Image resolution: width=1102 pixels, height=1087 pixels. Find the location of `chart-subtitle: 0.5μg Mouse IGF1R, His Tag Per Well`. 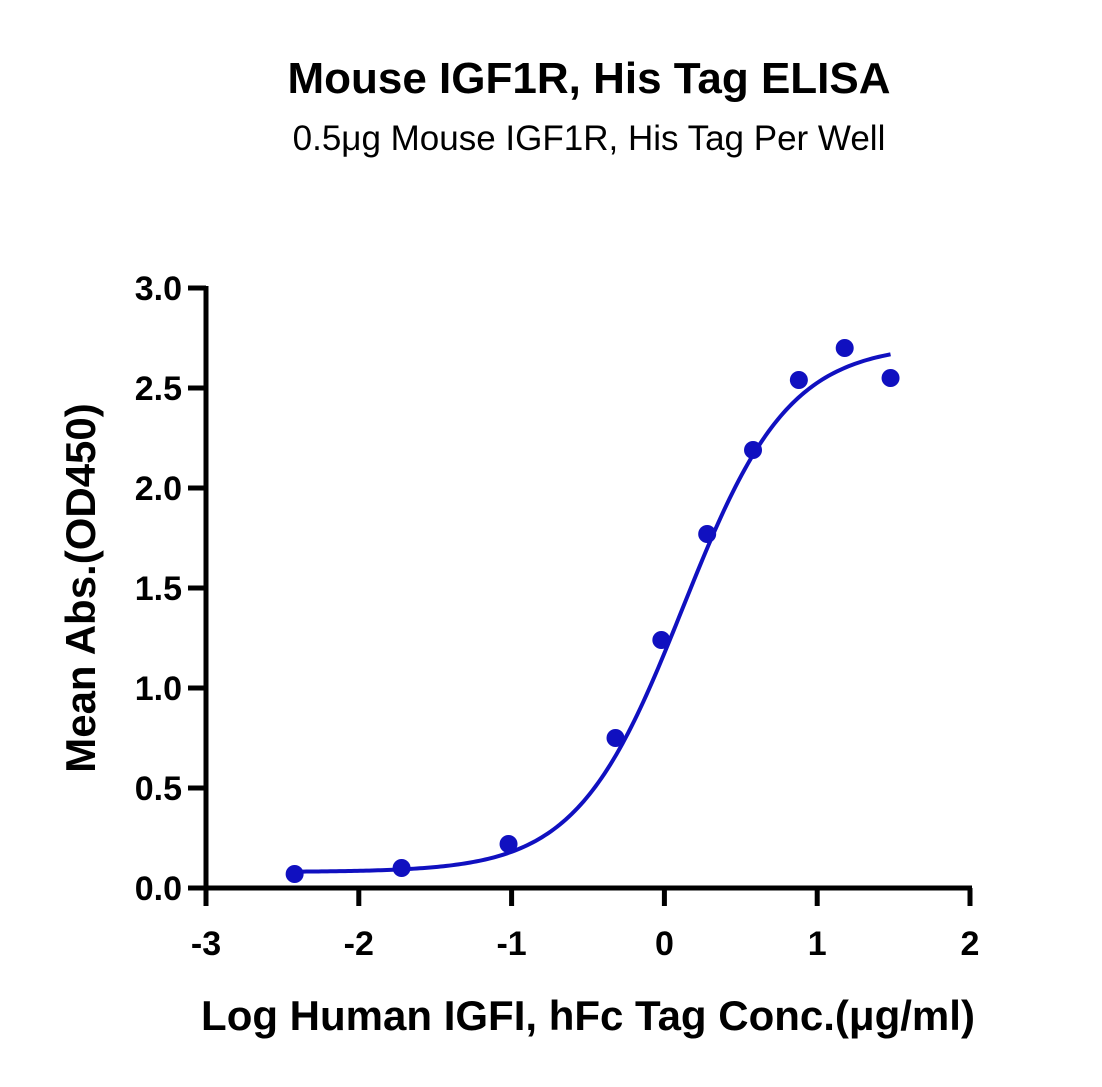

chart-subtitle: 0.5μg Mouse IGF1R, His Tag Per Well is located at coordinates (589, 138).